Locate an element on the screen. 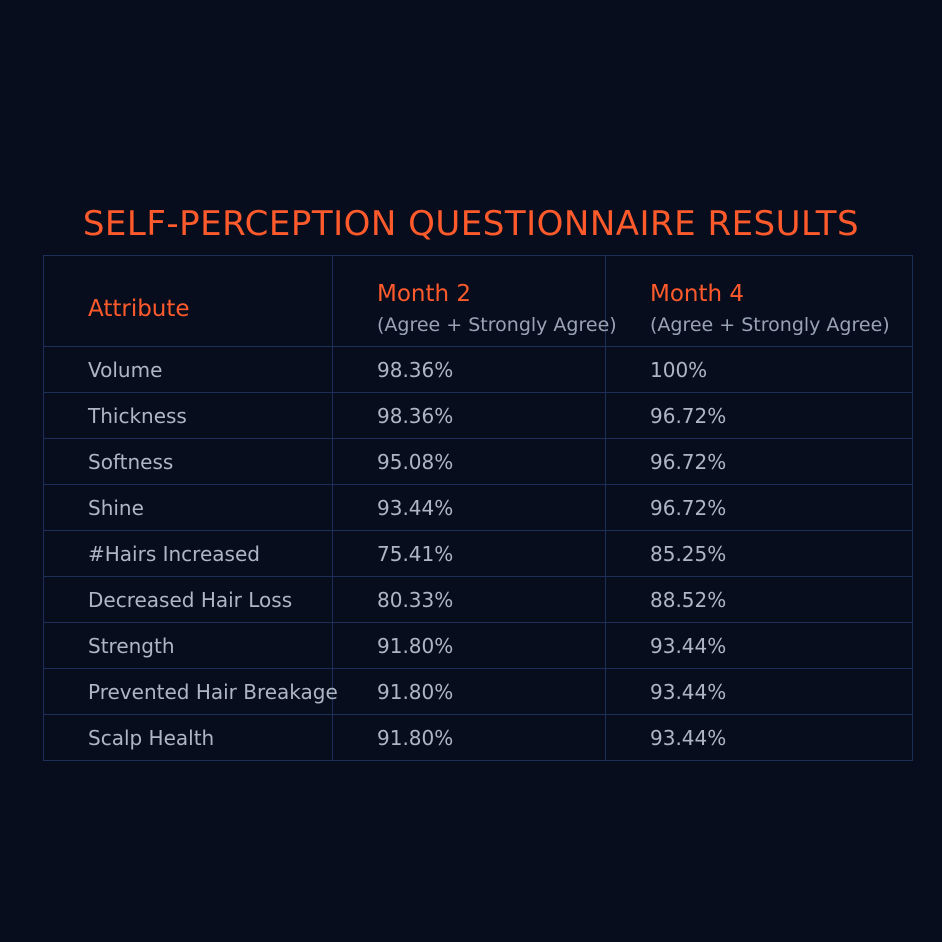 The height and width of the screenshot is (942, 942). header-cell-attribute: Attribute is located at coordinates (188, 301).